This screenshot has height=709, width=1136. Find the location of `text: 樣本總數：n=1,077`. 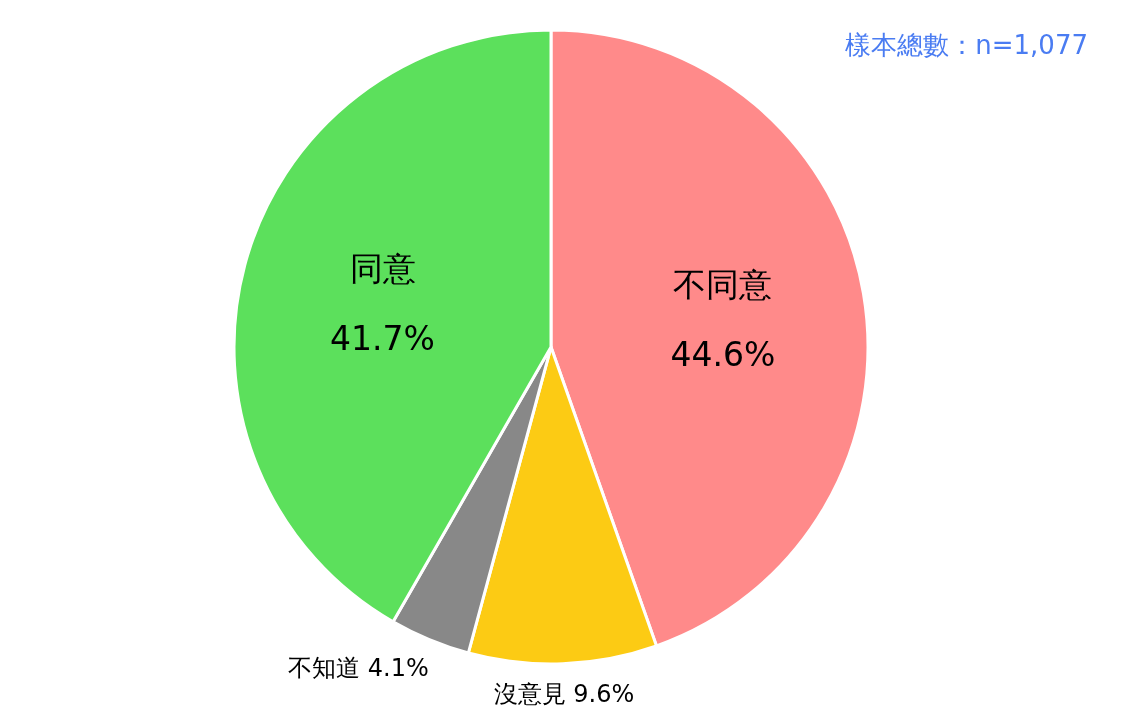

text: 樣本總數：n=1,077 is located at coordinates (966, 45).